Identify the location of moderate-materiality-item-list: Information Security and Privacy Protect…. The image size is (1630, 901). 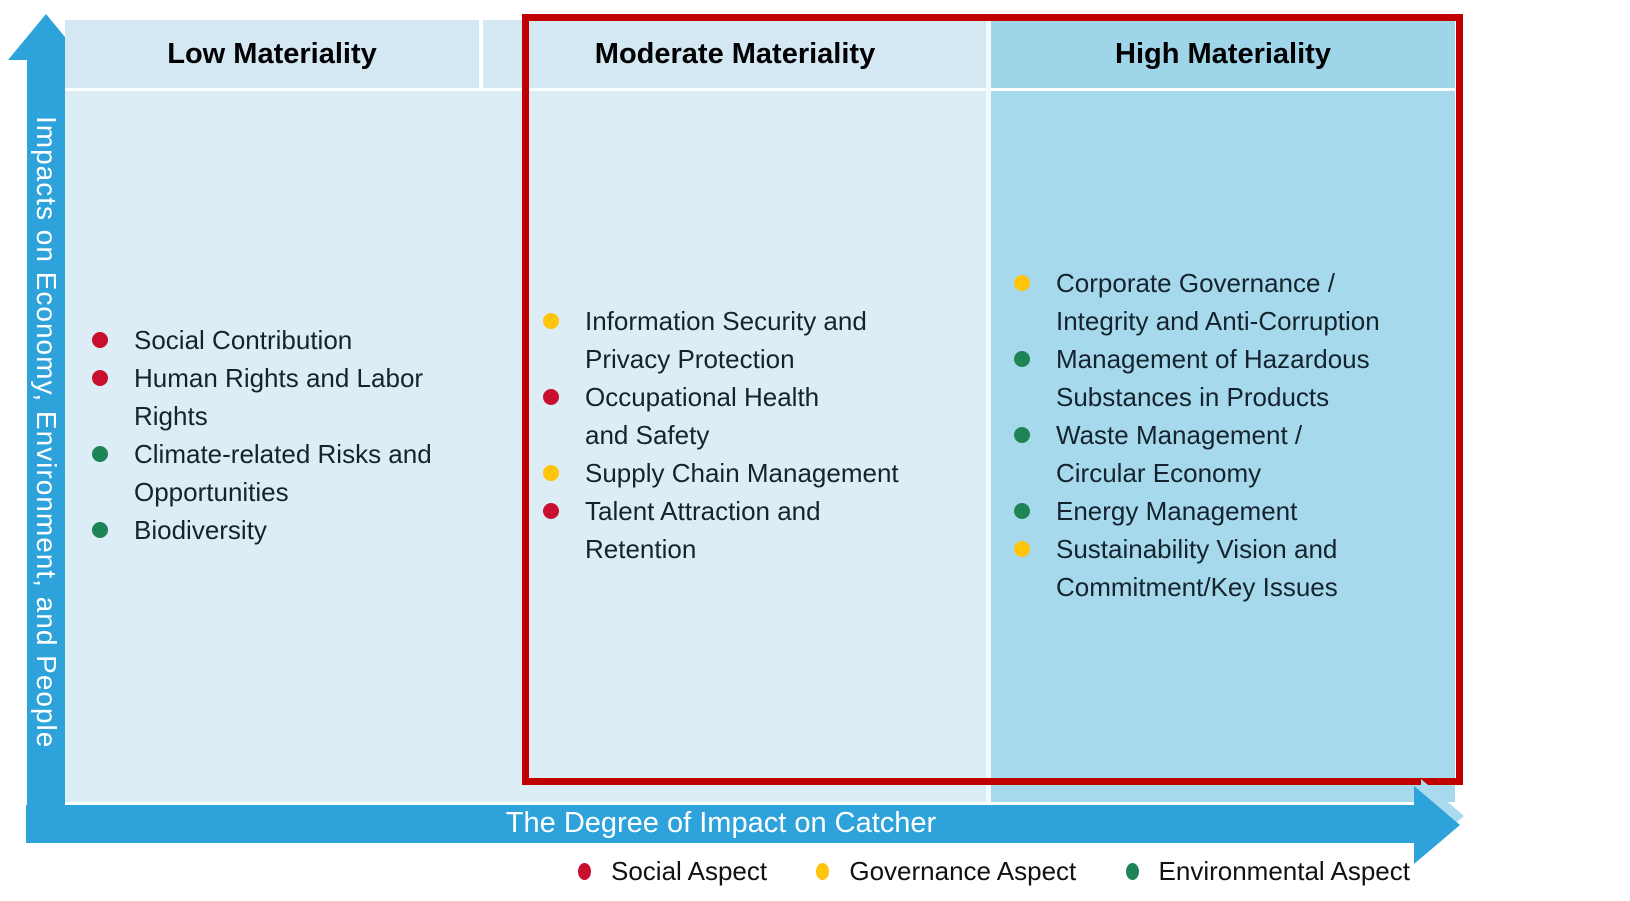
(756, 435).